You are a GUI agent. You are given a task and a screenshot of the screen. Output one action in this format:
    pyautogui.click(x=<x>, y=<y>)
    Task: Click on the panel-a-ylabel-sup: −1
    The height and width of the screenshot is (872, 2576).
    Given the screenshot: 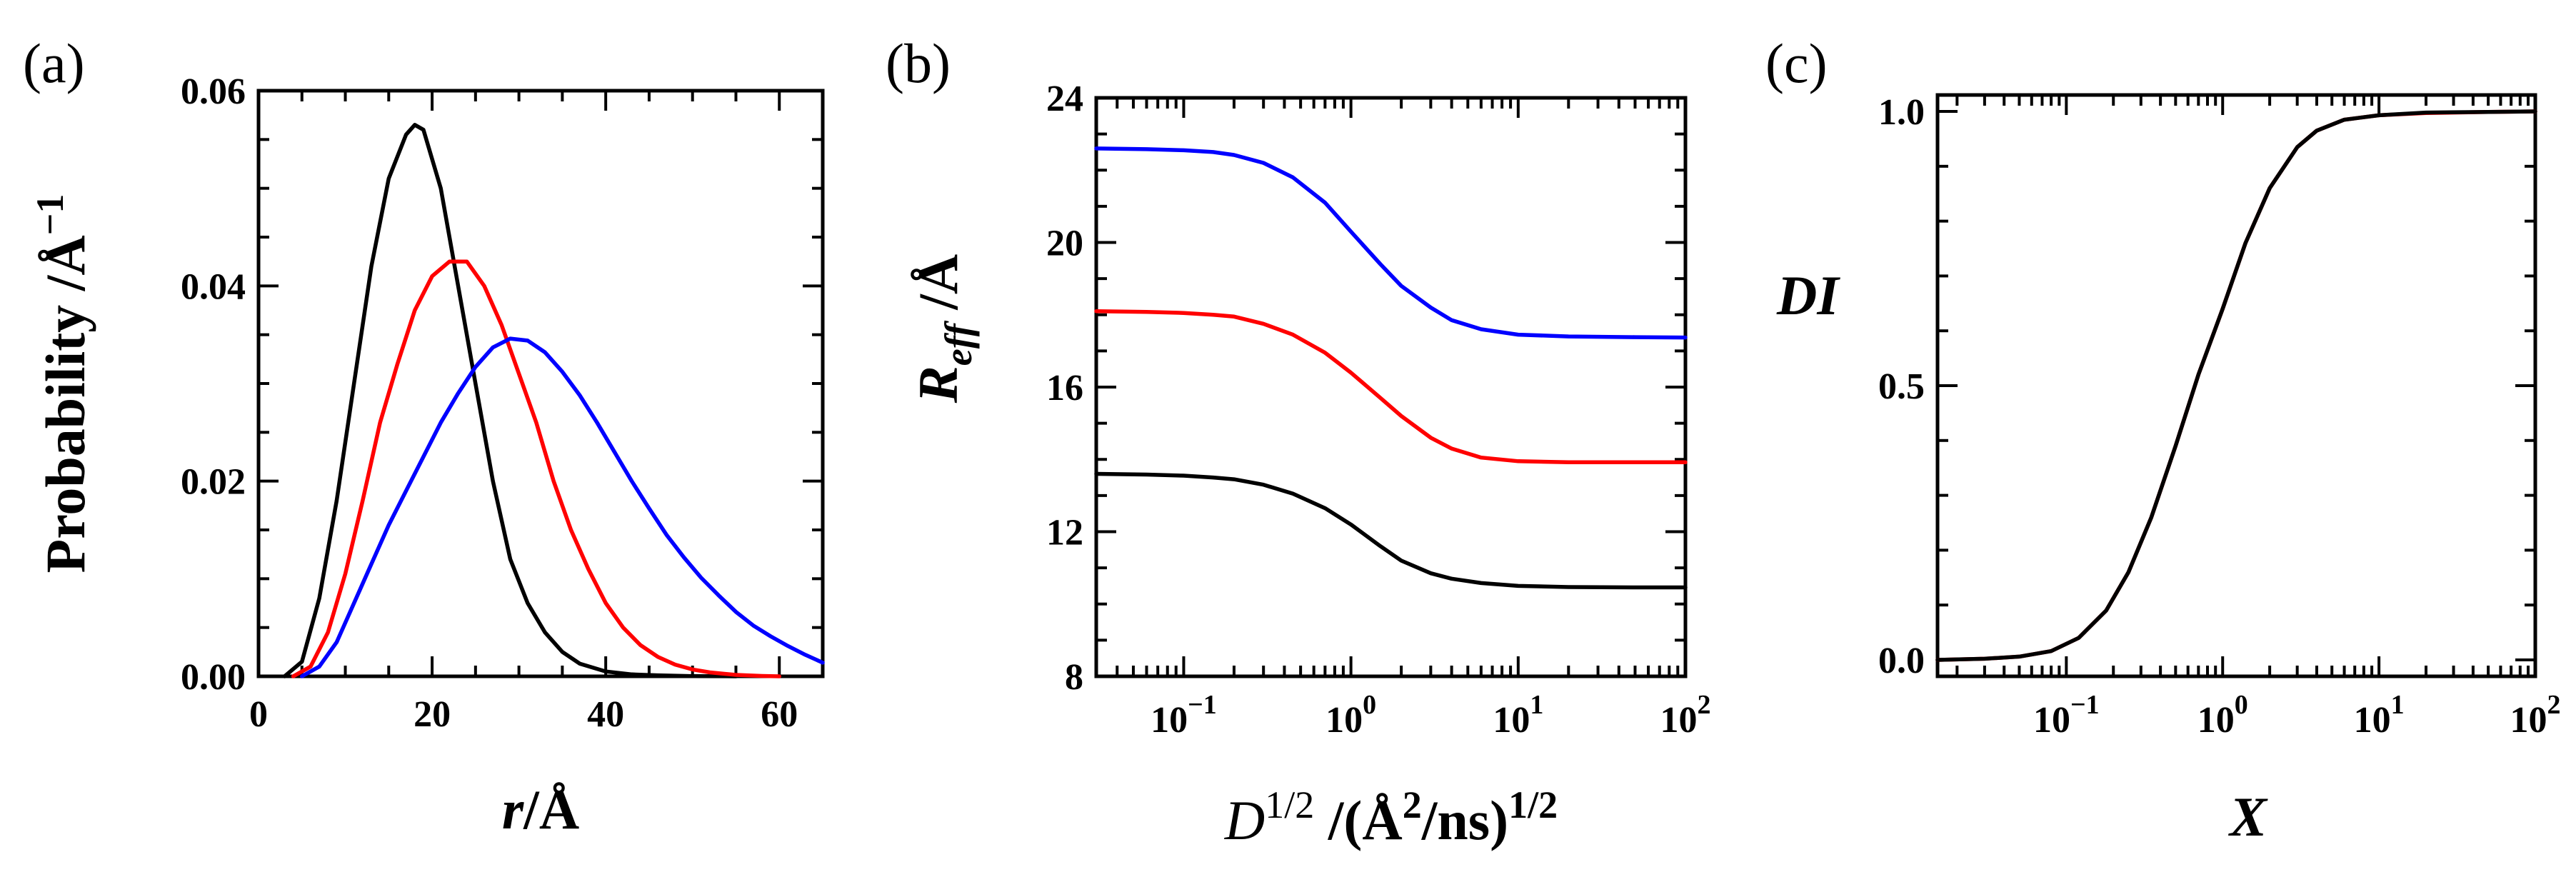 What is the action you would take?
    pyautogui.click(x=50, y=215)
    